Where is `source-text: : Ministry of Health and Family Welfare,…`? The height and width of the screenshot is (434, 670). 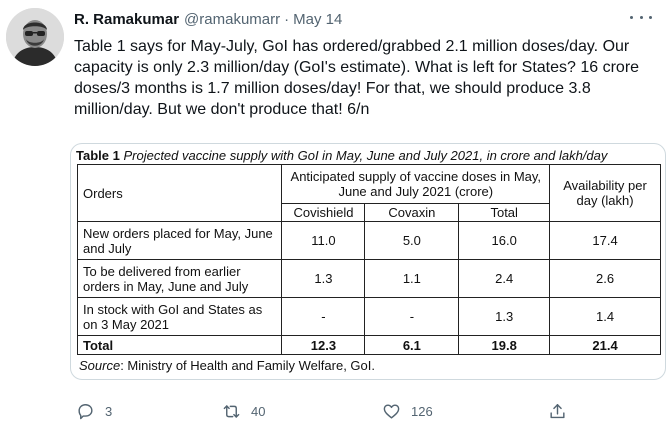 source-text: : Ministry of Health and Family Welfare,… is located at coordinates (247, 365).